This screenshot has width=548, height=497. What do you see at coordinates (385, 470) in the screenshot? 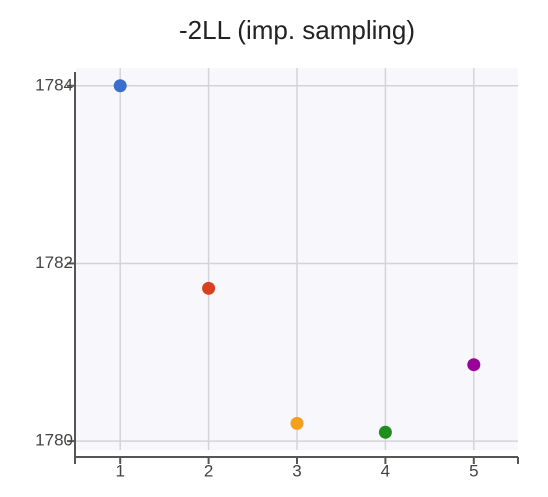
I see `x-tick-label: 4` at bounding box center [385, 470].